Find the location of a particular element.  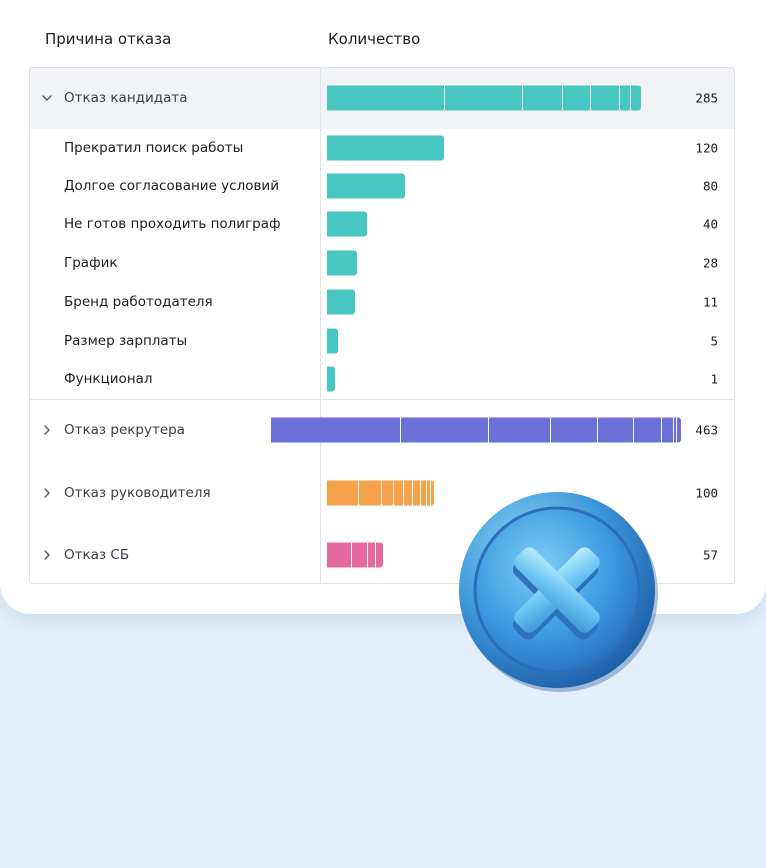

bar-recruiter is located at coordinates (476, 430).